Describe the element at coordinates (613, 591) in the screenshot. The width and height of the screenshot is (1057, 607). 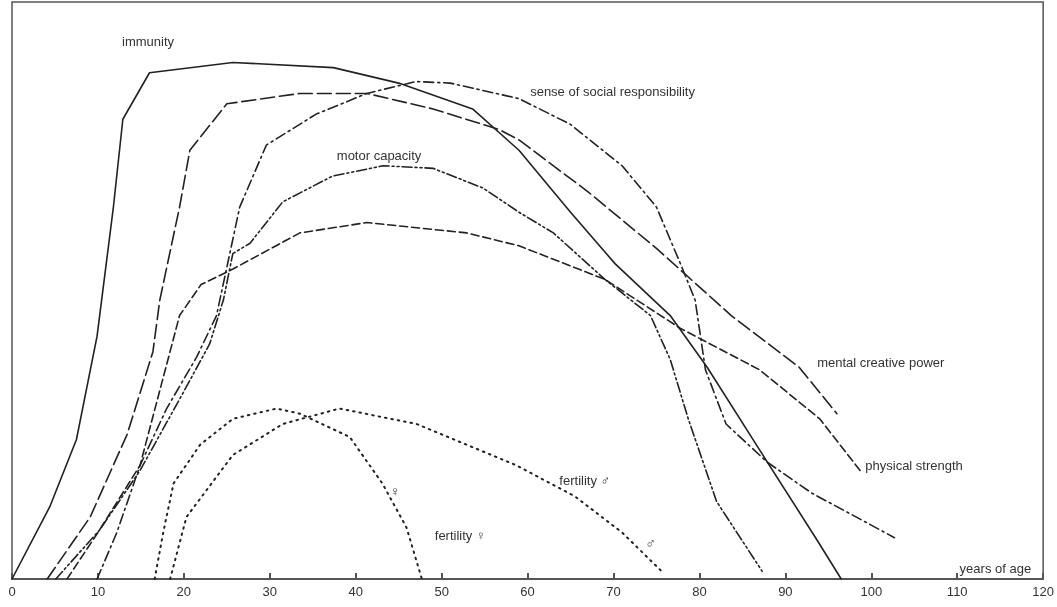
I see `x-tick-label: 70` at that location.